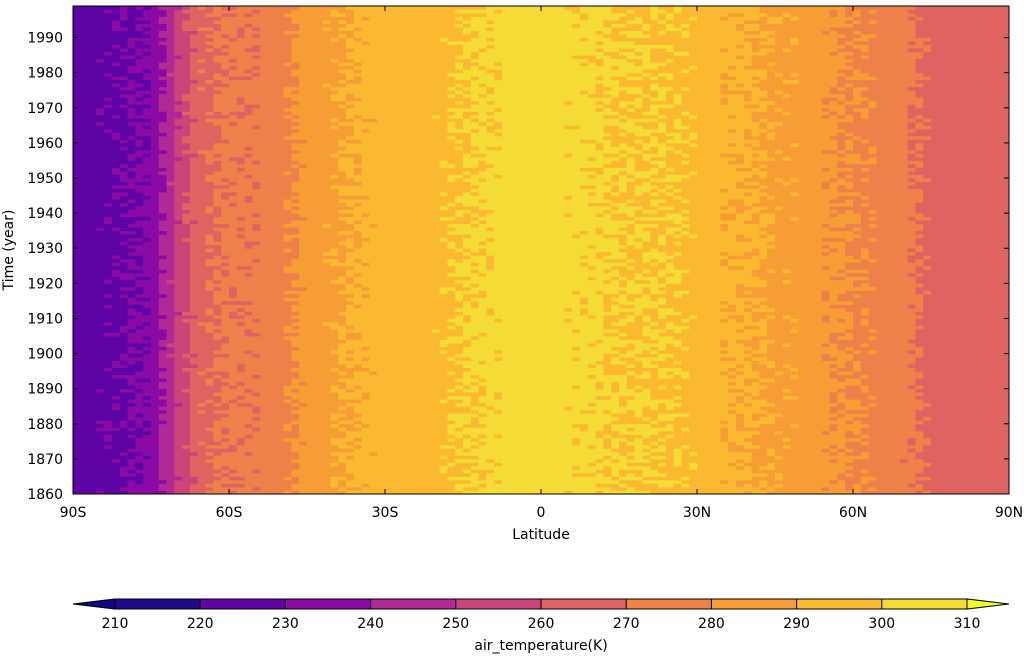 The height and width of the screenshot is (659, 1024). What do you see at coordinates (541, 165) in the screenshot?
I see `heatmap-row` at bounding box center [541, 165].